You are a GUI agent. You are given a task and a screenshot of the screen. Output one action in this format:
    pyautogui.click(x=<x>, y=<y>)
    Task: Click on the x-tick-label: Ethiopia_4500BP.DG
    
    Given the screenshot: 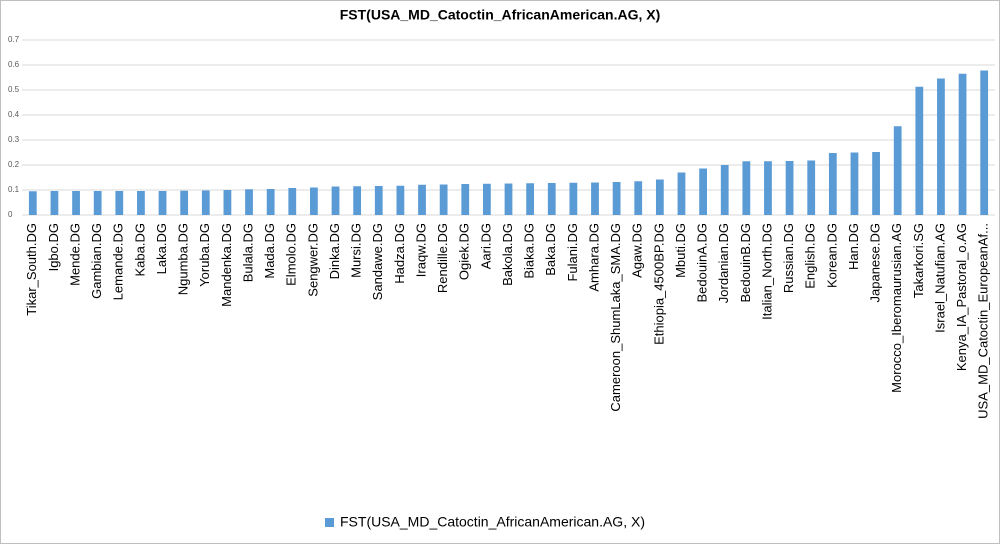 What is the action you would take?
    pyautogui.click(x=658, y=284)
    